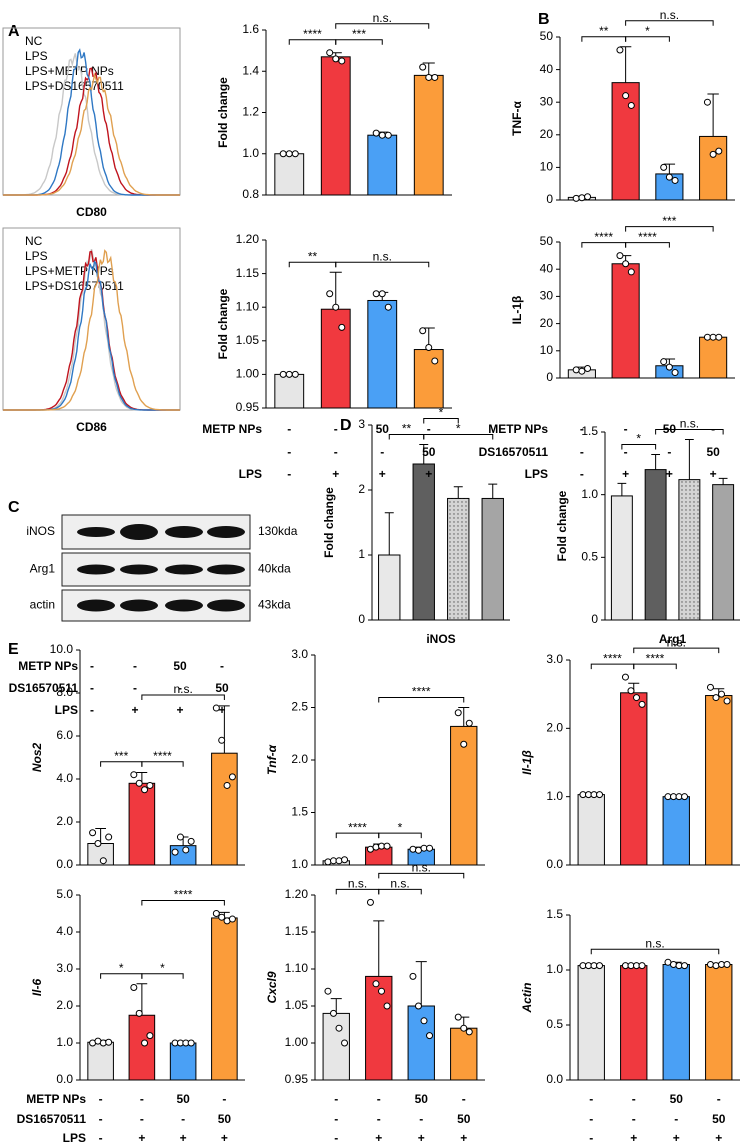  I want to click on y-tick-label: 1.6, so click(250, 29).